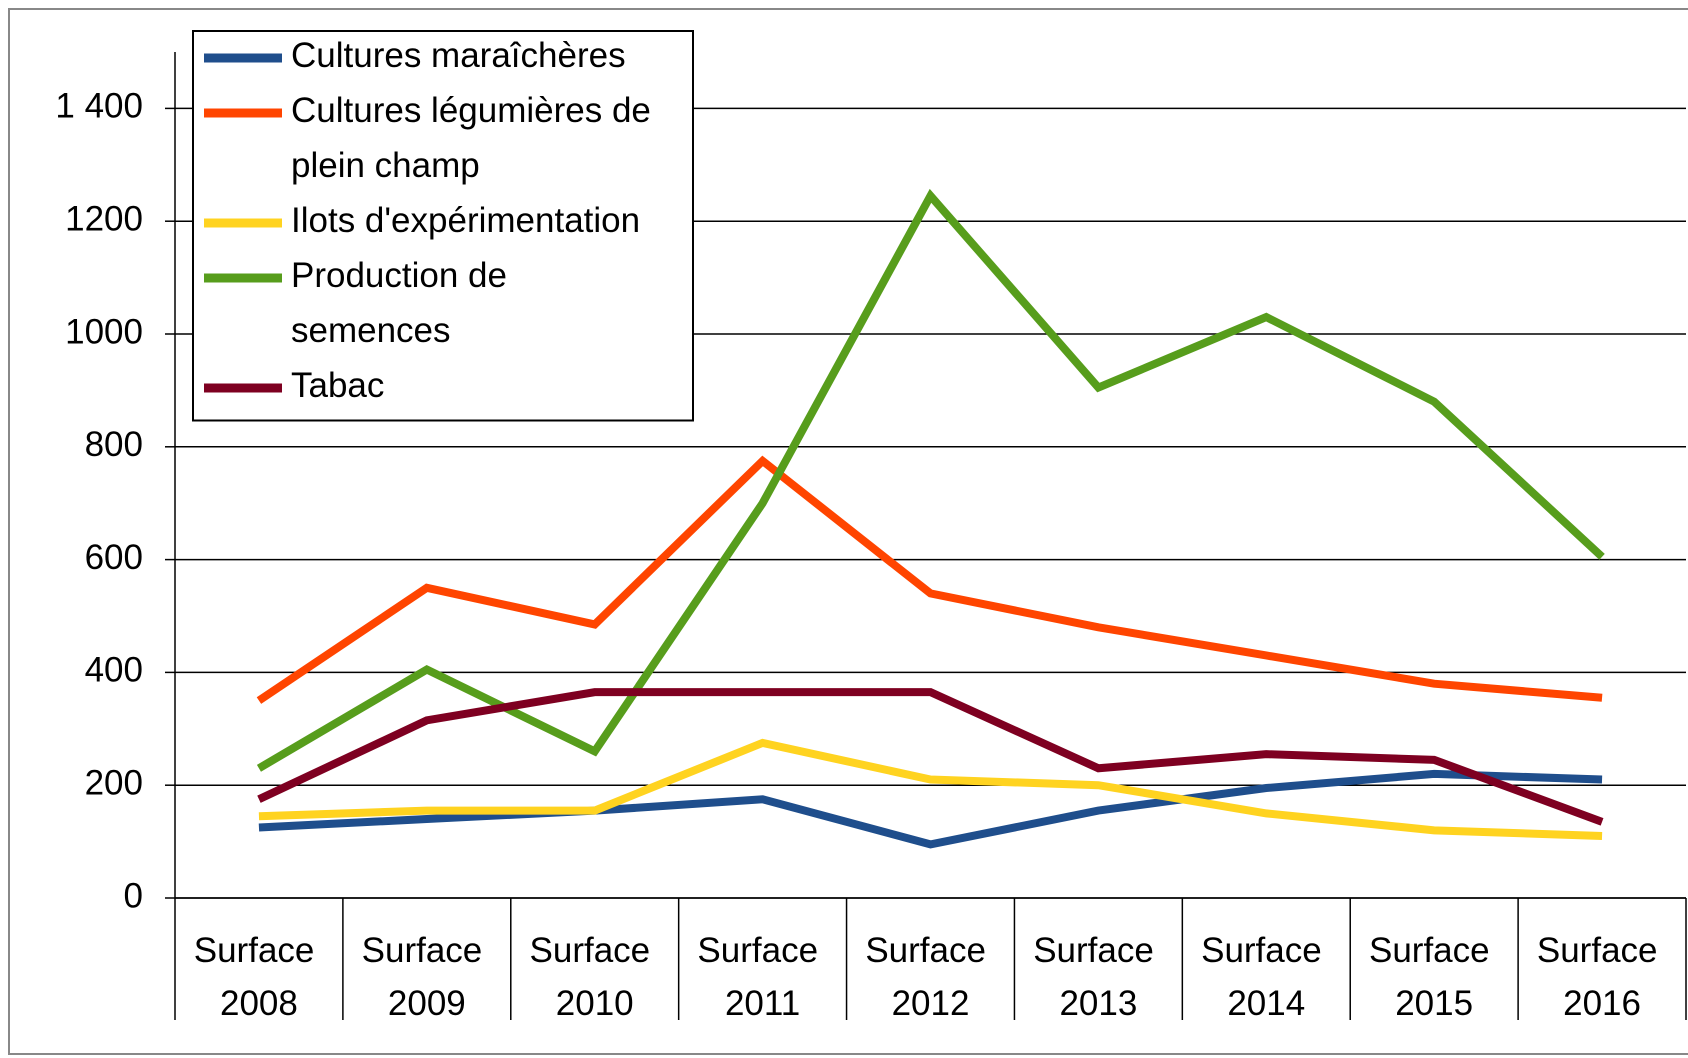  What do you see at coordinates (404, 303) in the screenshot?
I see `legend-label: Production de semences` at bounding box center [404, 303].